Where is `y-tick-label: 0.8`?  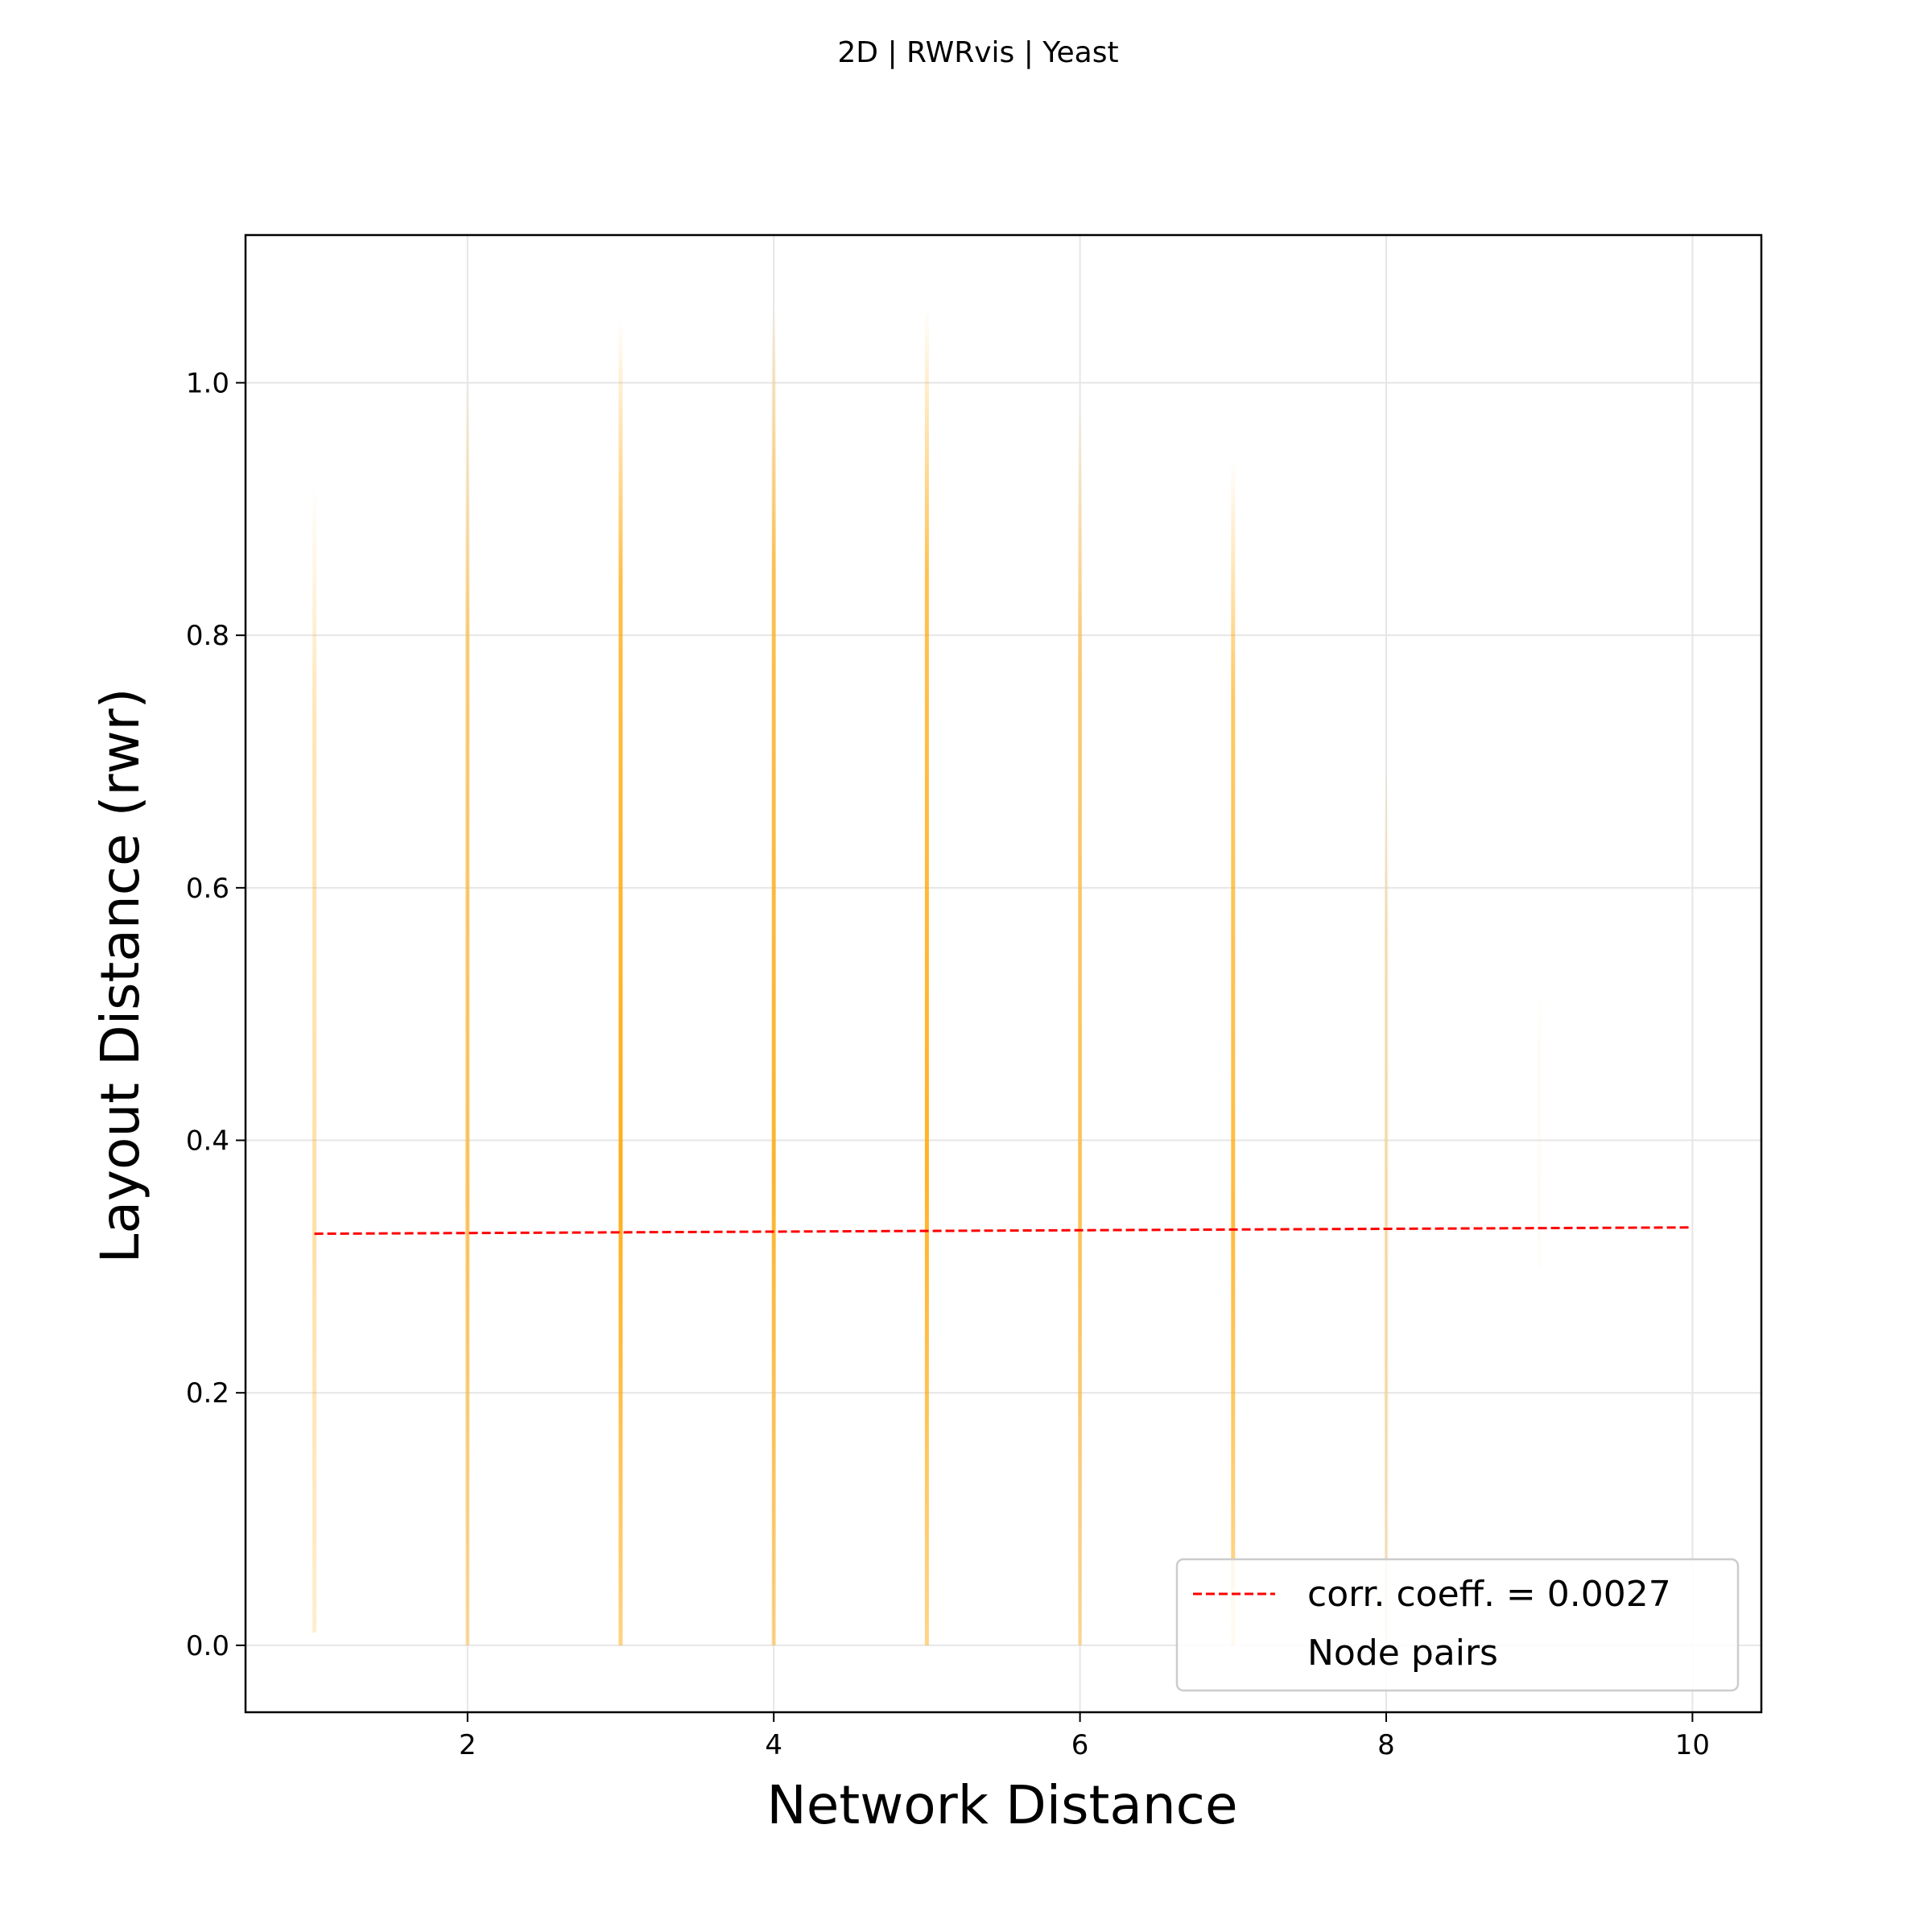
y-tick-label: 0.8 is located at coordinates (207, 636).